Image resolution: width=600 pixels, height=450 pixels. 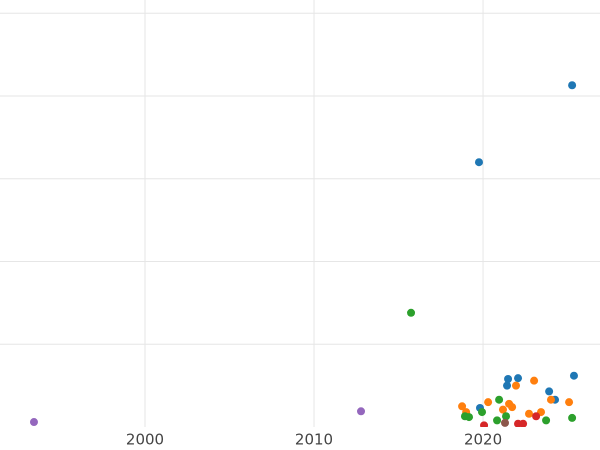 What do you see at coordinates (483, 440) in the screenshot?
I see `x-tick-label: 2020` at bounding box center [483, 440].